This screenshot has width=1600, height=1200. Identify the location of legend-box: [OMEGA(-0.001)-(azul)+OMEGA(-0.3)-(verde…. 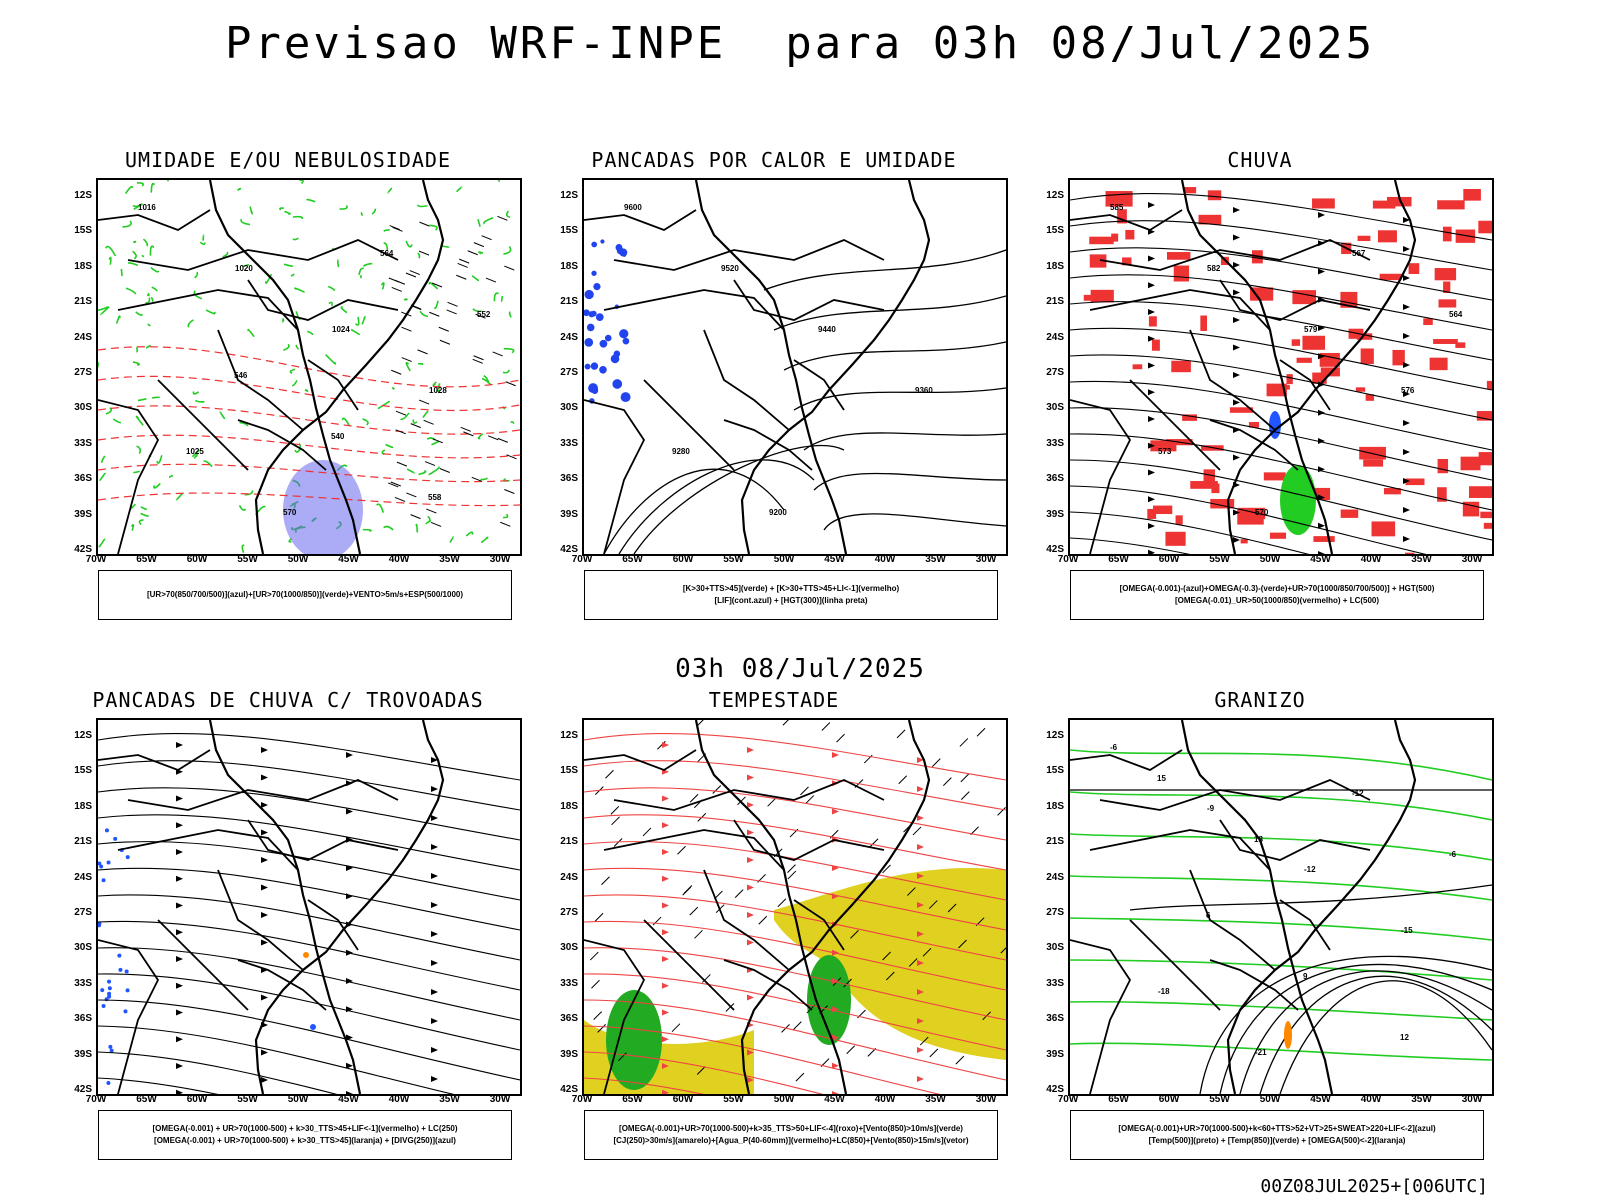
(1277, 595).